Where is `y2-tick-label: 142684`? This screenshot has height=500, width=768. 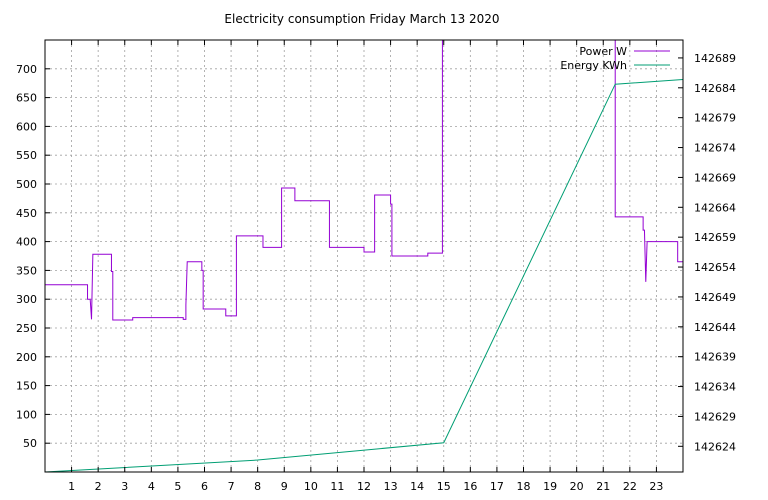
y2-tick-label: 142684 is located at coordinates (715, 88).